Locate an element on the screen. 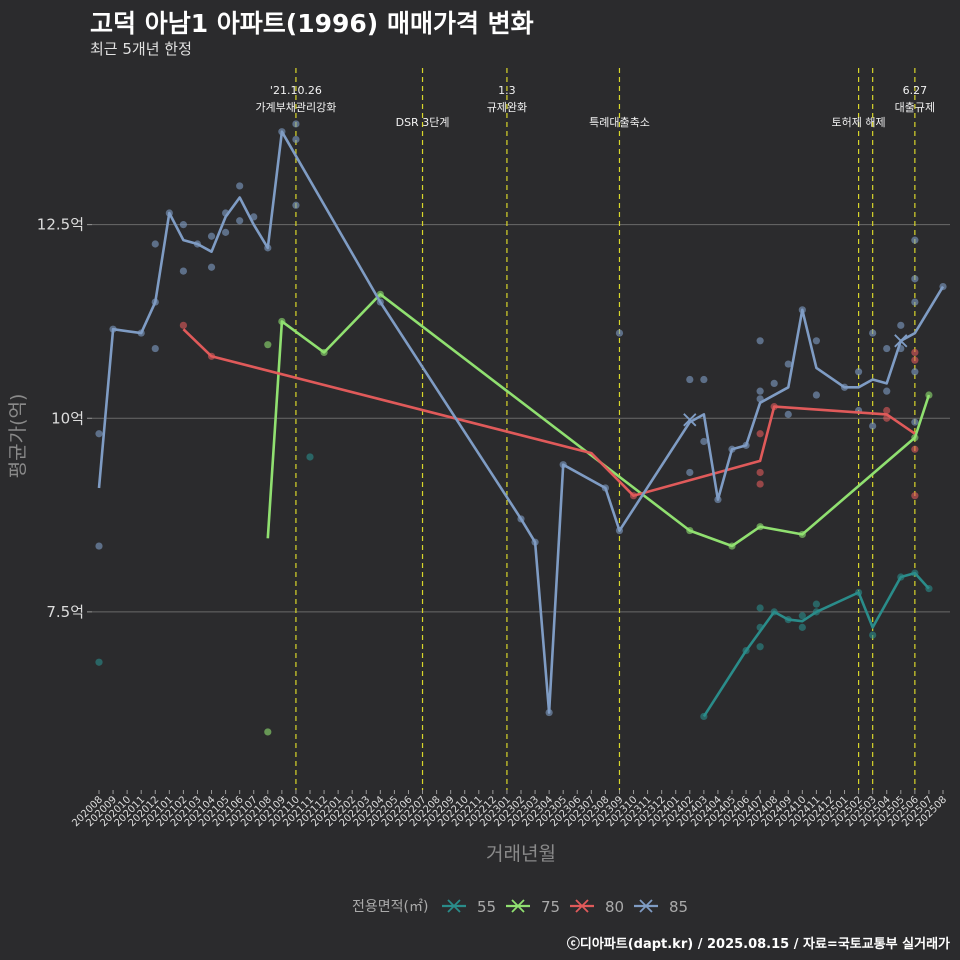  event-label: 특례대출축소 is located at coordinates (619, 122).